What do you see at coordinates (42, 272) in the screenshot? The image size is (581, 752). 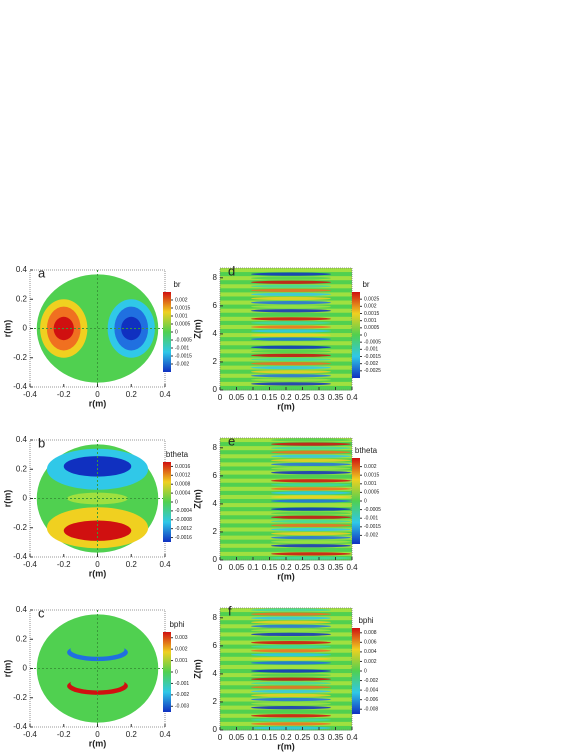 I see `panel-label: a` at bounding box center [42, 272].